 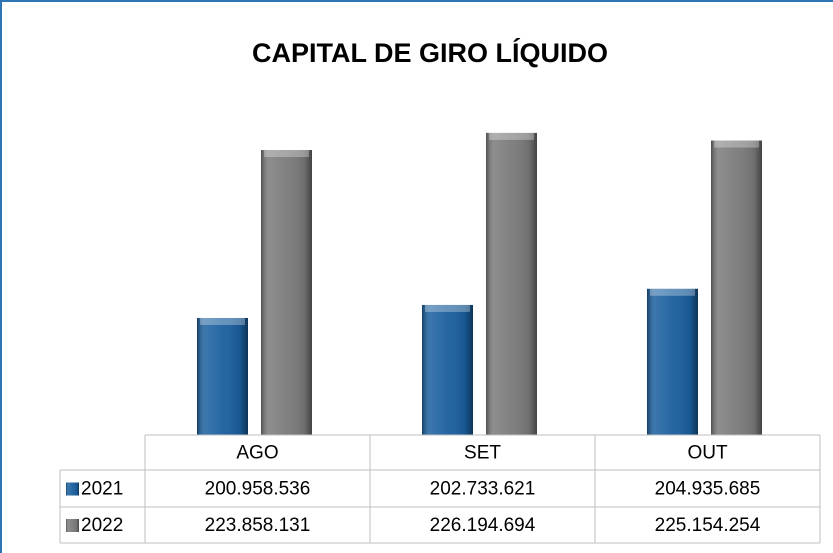 What do you see at coordinates (257, 453) in the screenshot?
I see `category-label: AGO` at bounding box center [257, 453].